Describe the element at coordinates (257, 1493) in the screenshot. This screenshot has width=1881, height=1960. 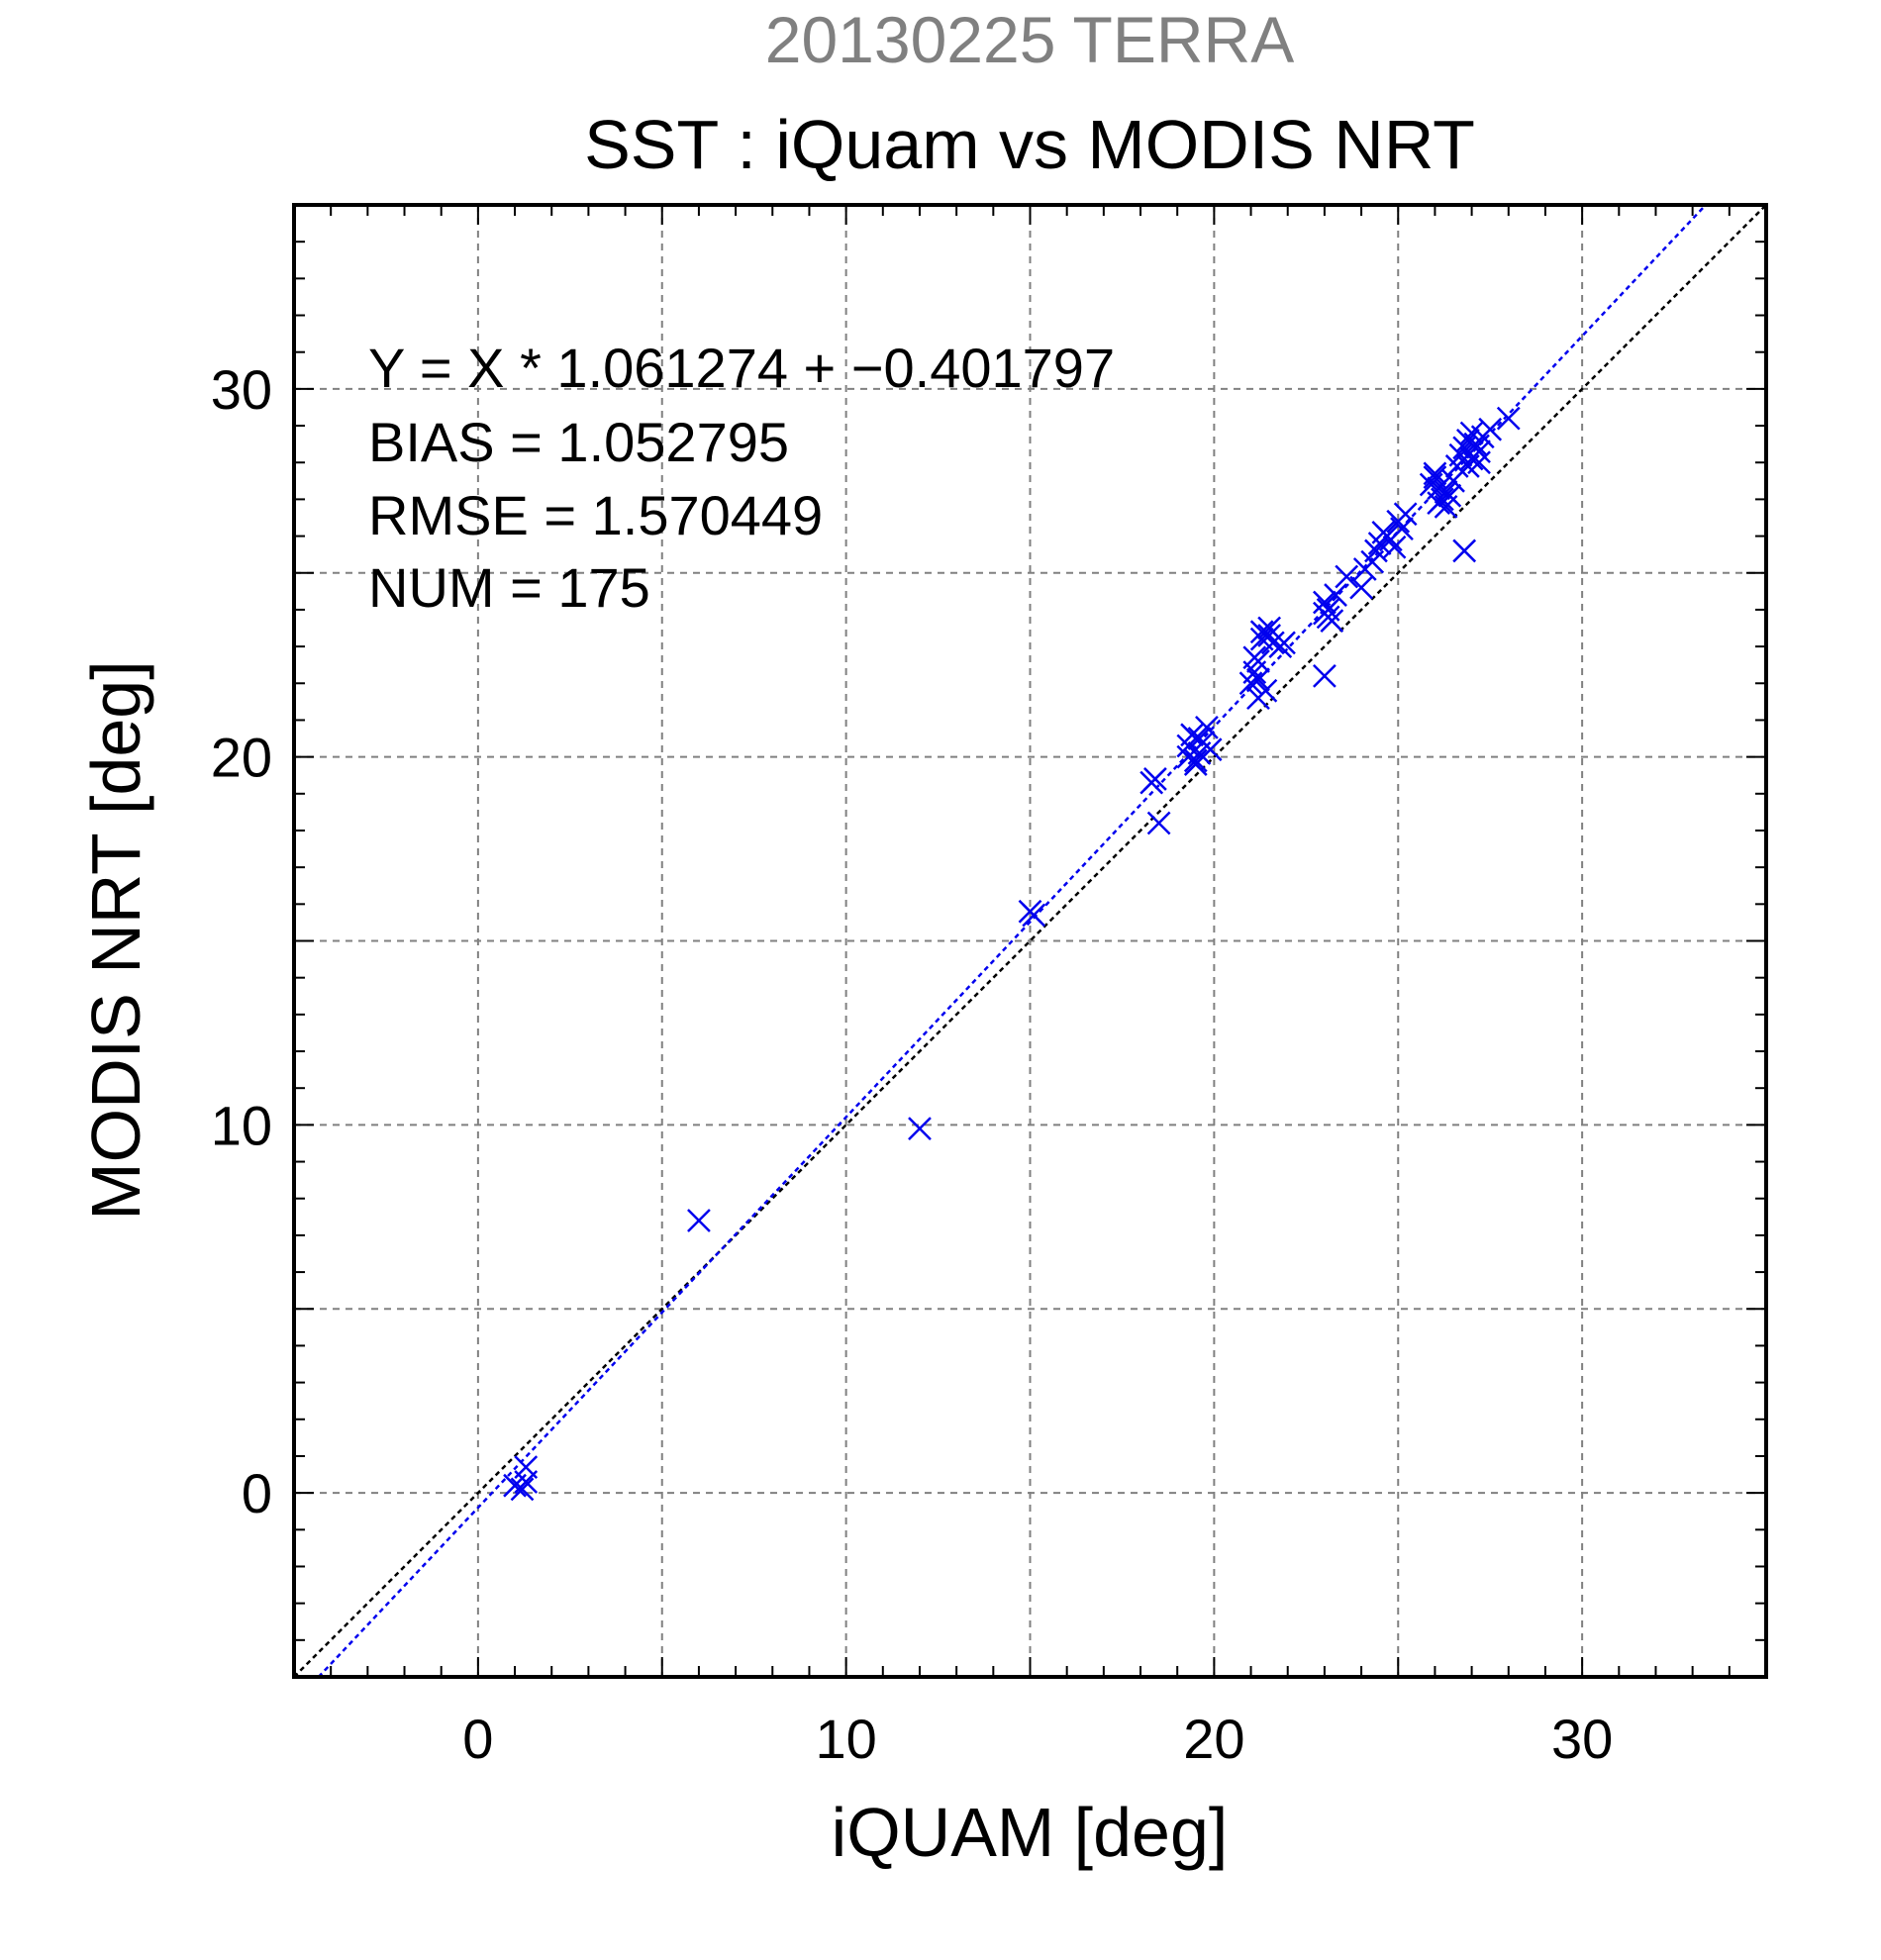
I see `y-tick-label: 0` at that location.